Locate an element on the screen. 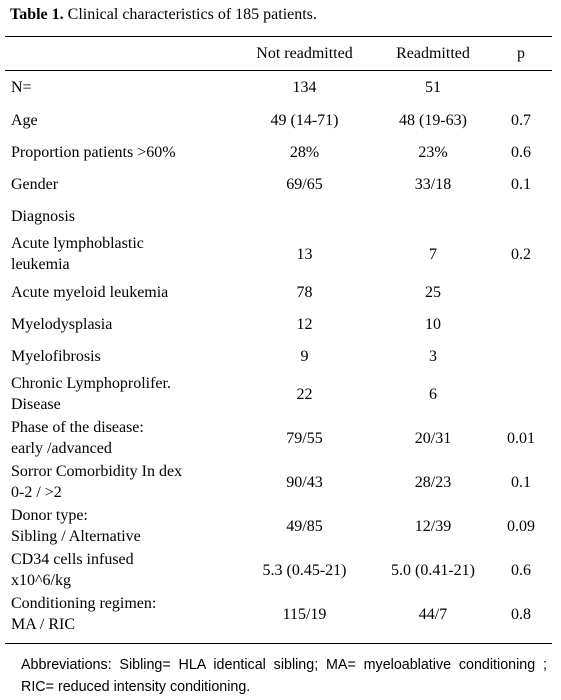 This screenshot has height=700, width=561. row-label: Sorror Comorbidity In dex 0-2 / >2 is located at coordinates (119, 482).